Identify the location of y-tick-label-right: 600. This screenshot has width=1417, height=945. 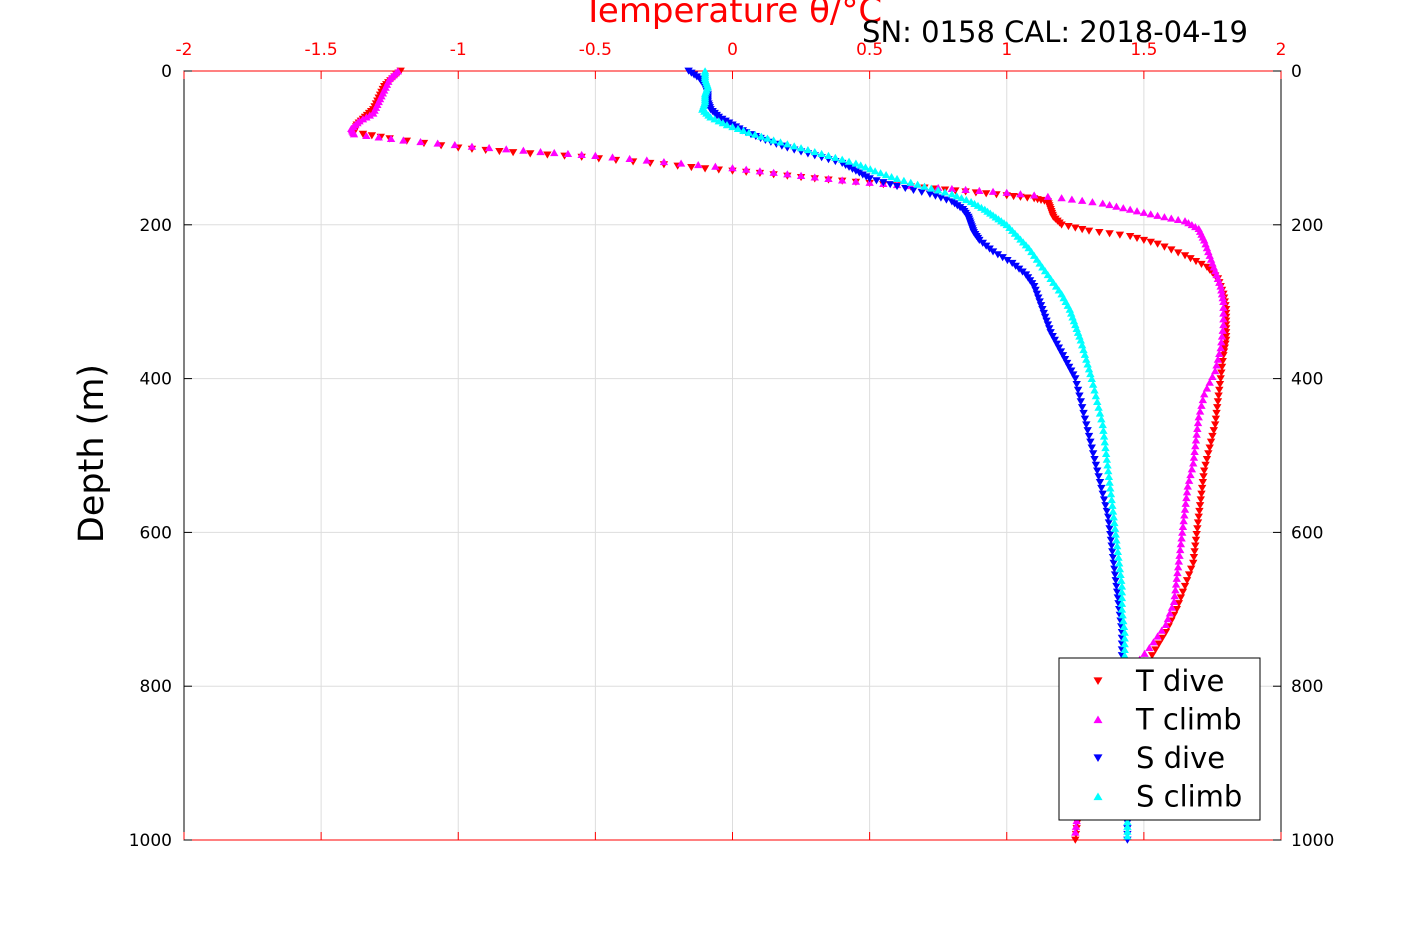
(1307, 533).